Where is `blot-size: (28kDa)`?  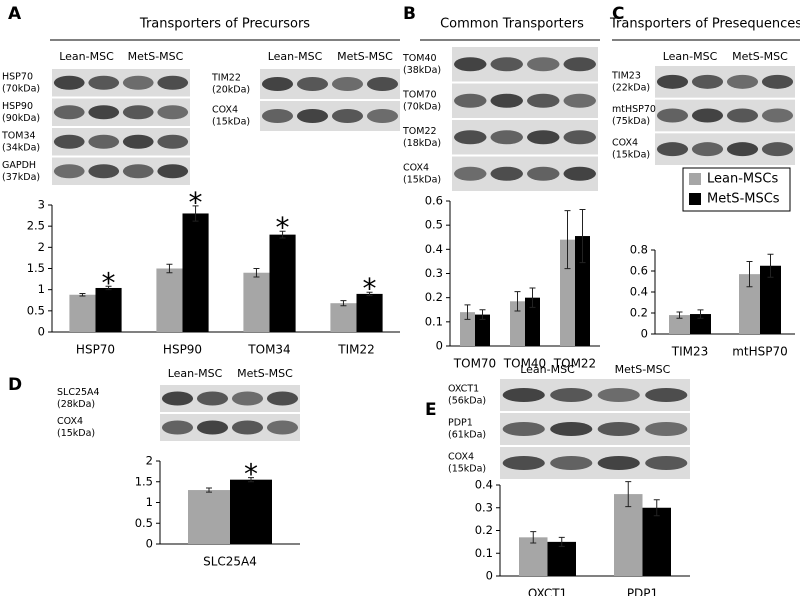 blot-size: (28kDa) is located at coordinates (76, 404).